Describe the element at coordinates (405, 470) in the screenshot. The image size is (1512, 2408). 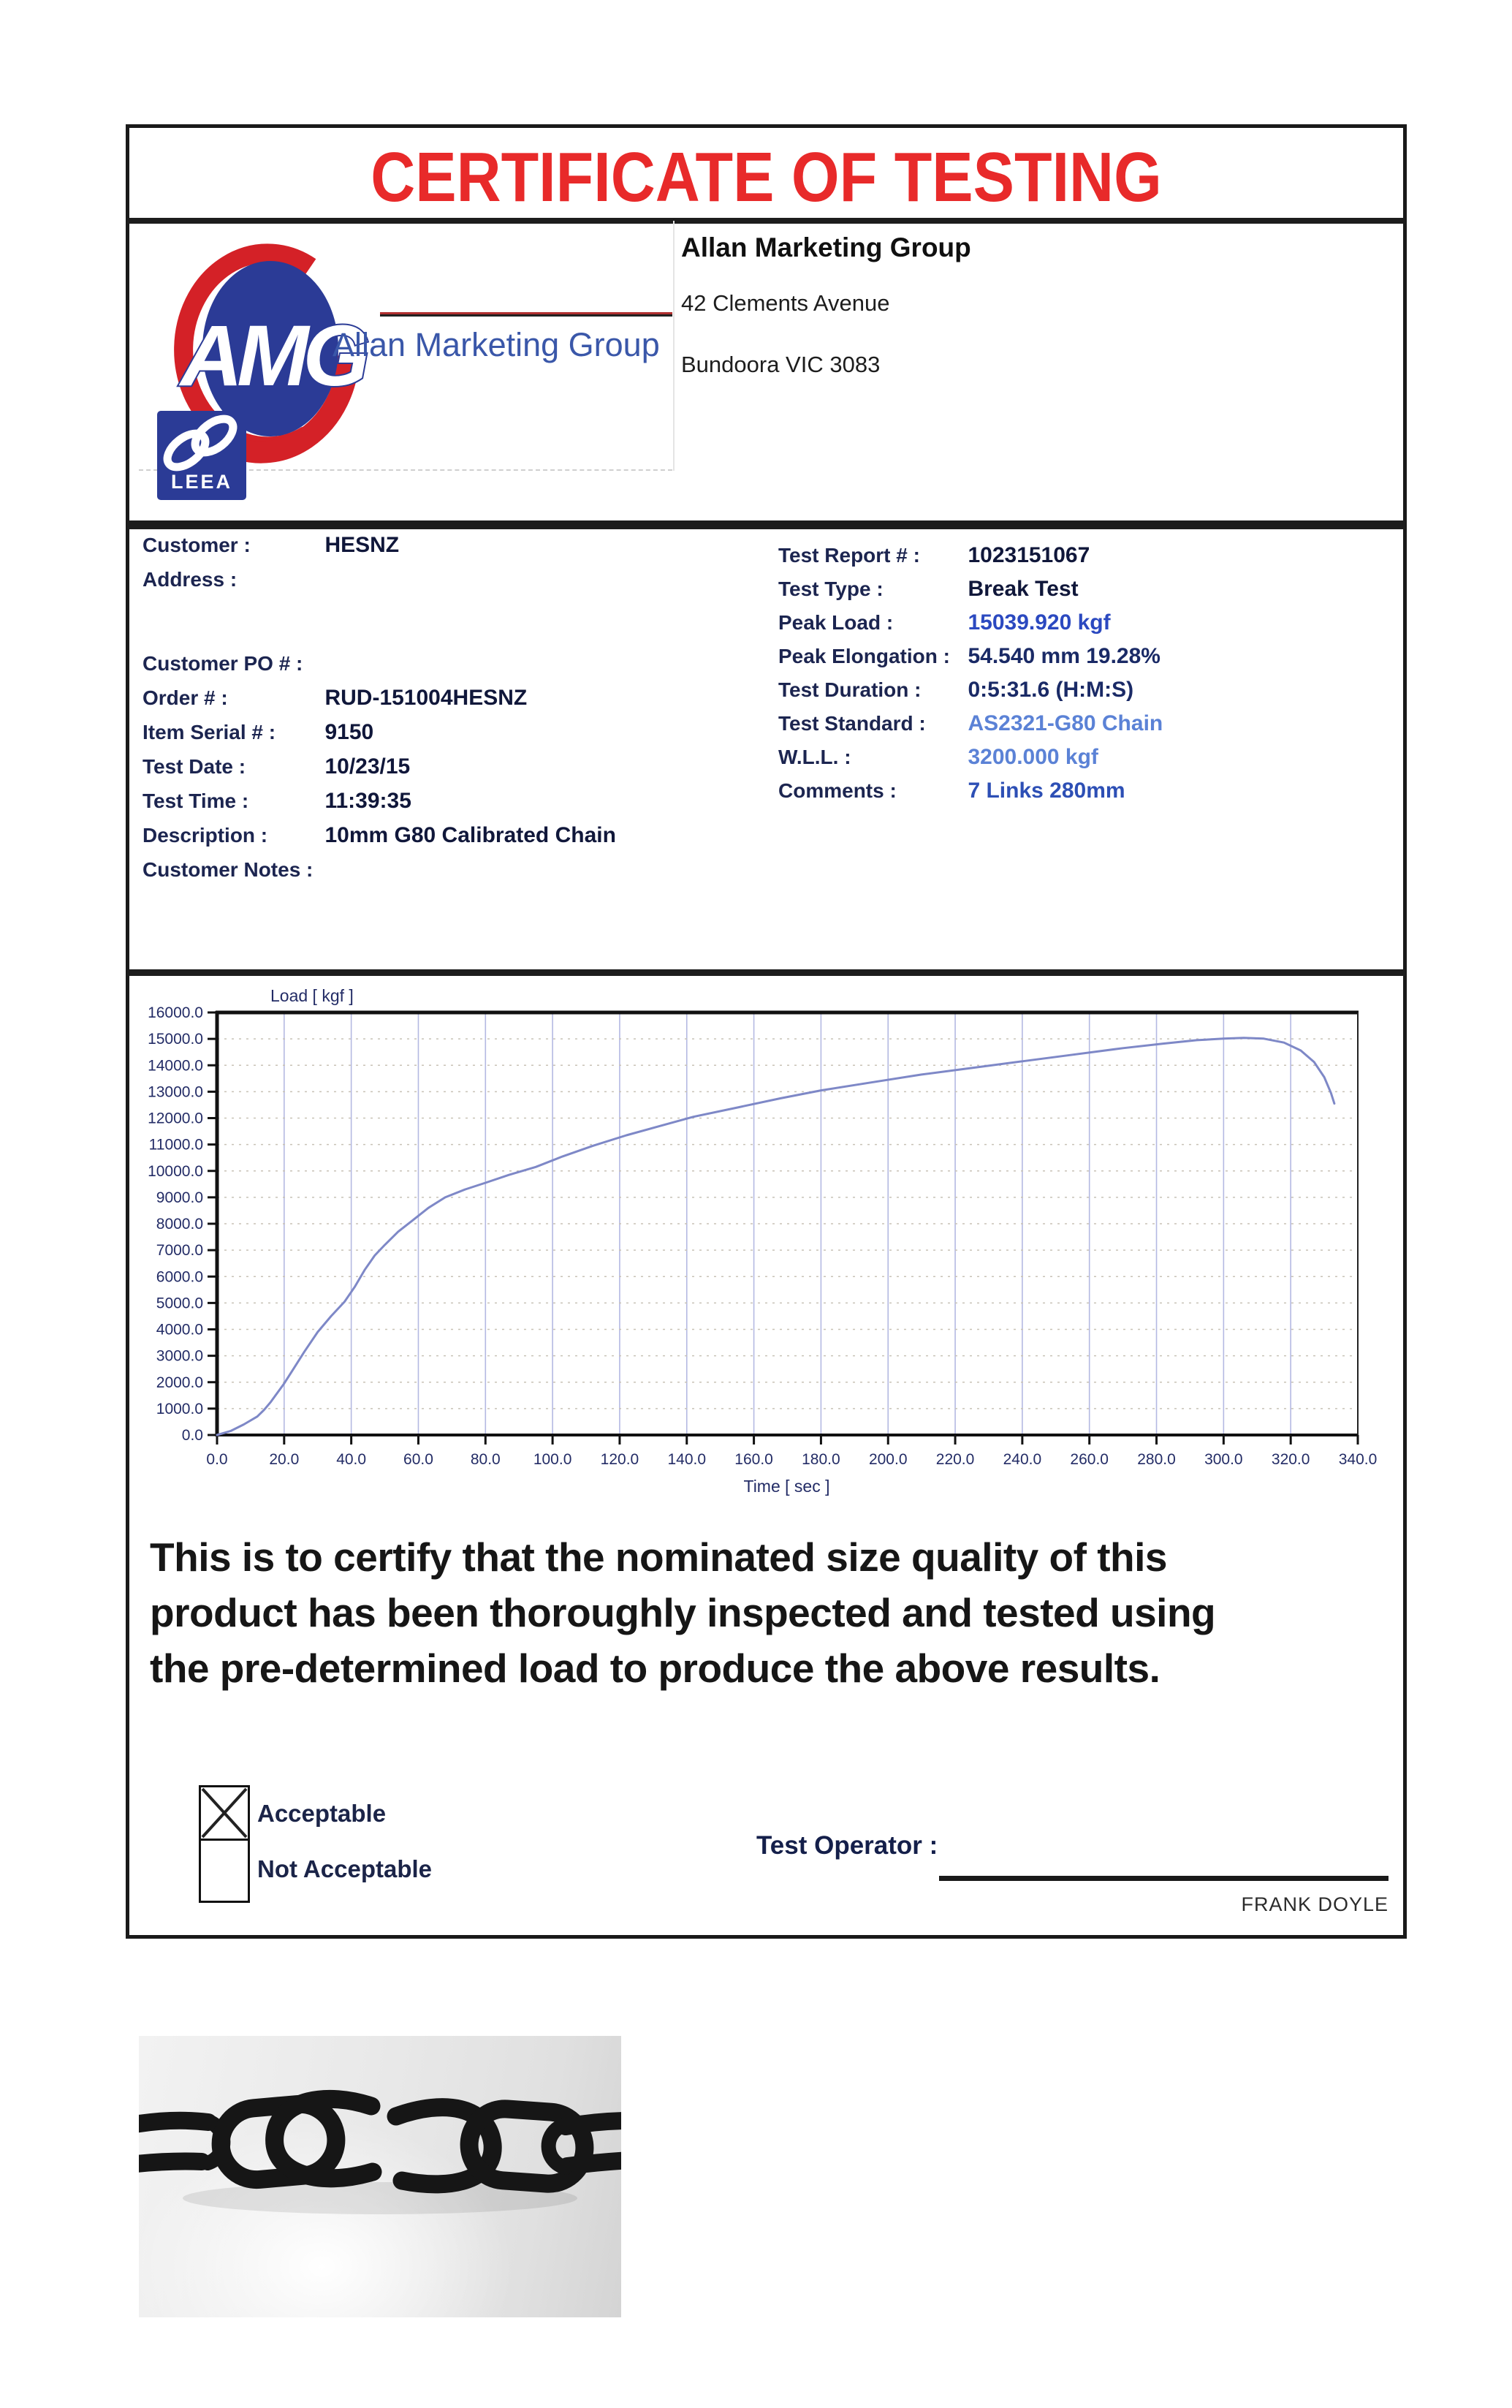
I see `scanned-logo-edge-bottom` at that location.